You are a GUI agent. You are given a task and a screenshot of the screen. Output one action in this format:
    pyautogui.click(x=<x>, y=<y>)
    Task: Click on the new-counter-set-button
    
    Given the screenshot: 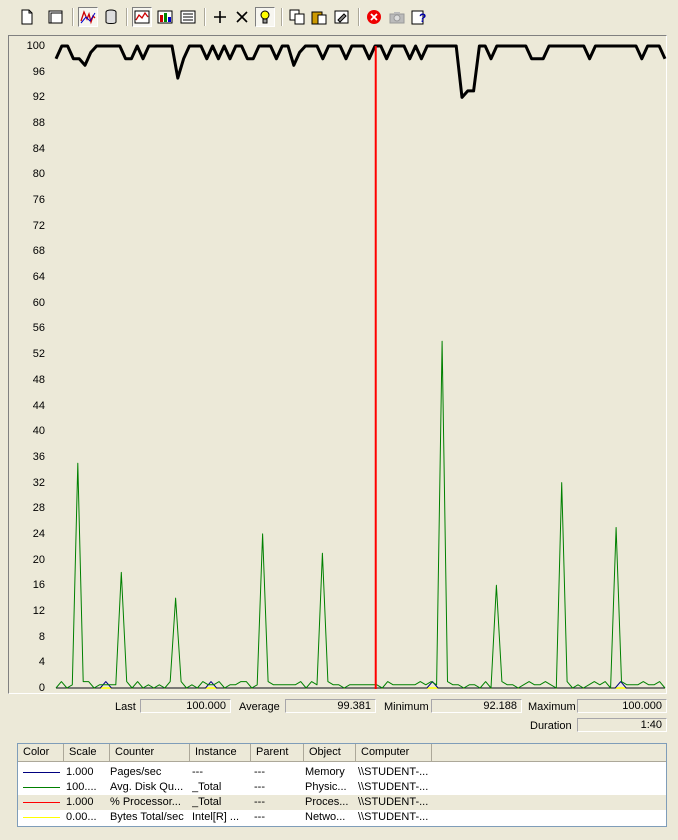 What is the action you would take?
    pyautogui.click(x=27, y=17)
    